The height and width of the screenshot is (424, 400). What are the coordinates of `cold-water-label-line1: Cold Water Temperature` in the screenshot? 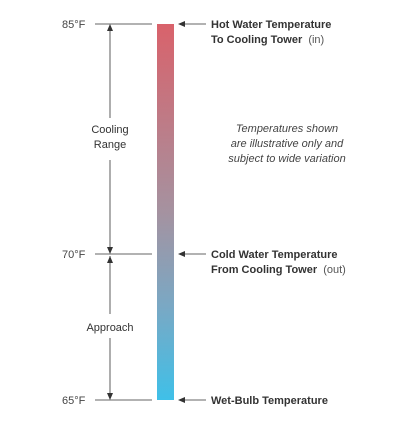 It's located at (274, 255).